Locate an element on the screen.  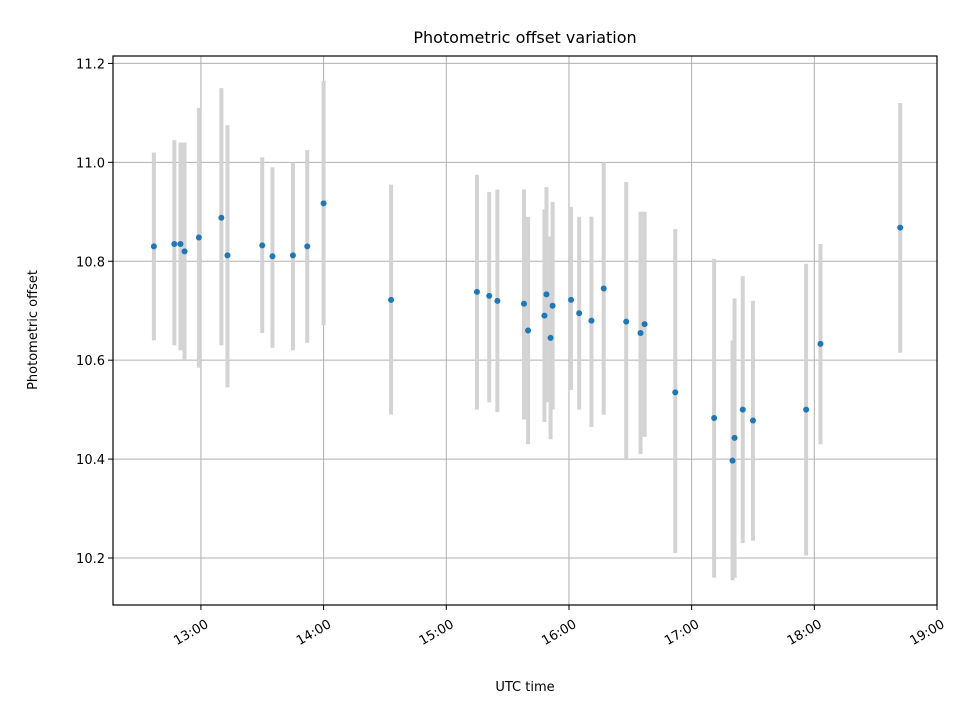
y-tick-label: 11.2 is located at coordinates (90, 64).